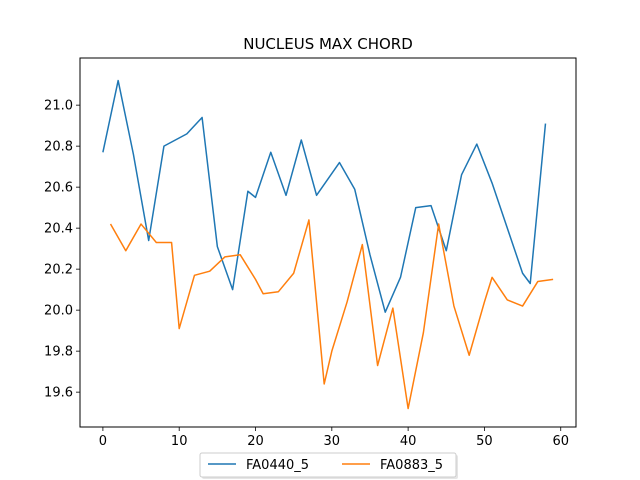 Image resolution: width=640 pixels, height=480 pixels. What do you see at coordinates (58, 147) in the screenshot?
I see `y-tick-label: 20.8` at bounding box center [58, 147].